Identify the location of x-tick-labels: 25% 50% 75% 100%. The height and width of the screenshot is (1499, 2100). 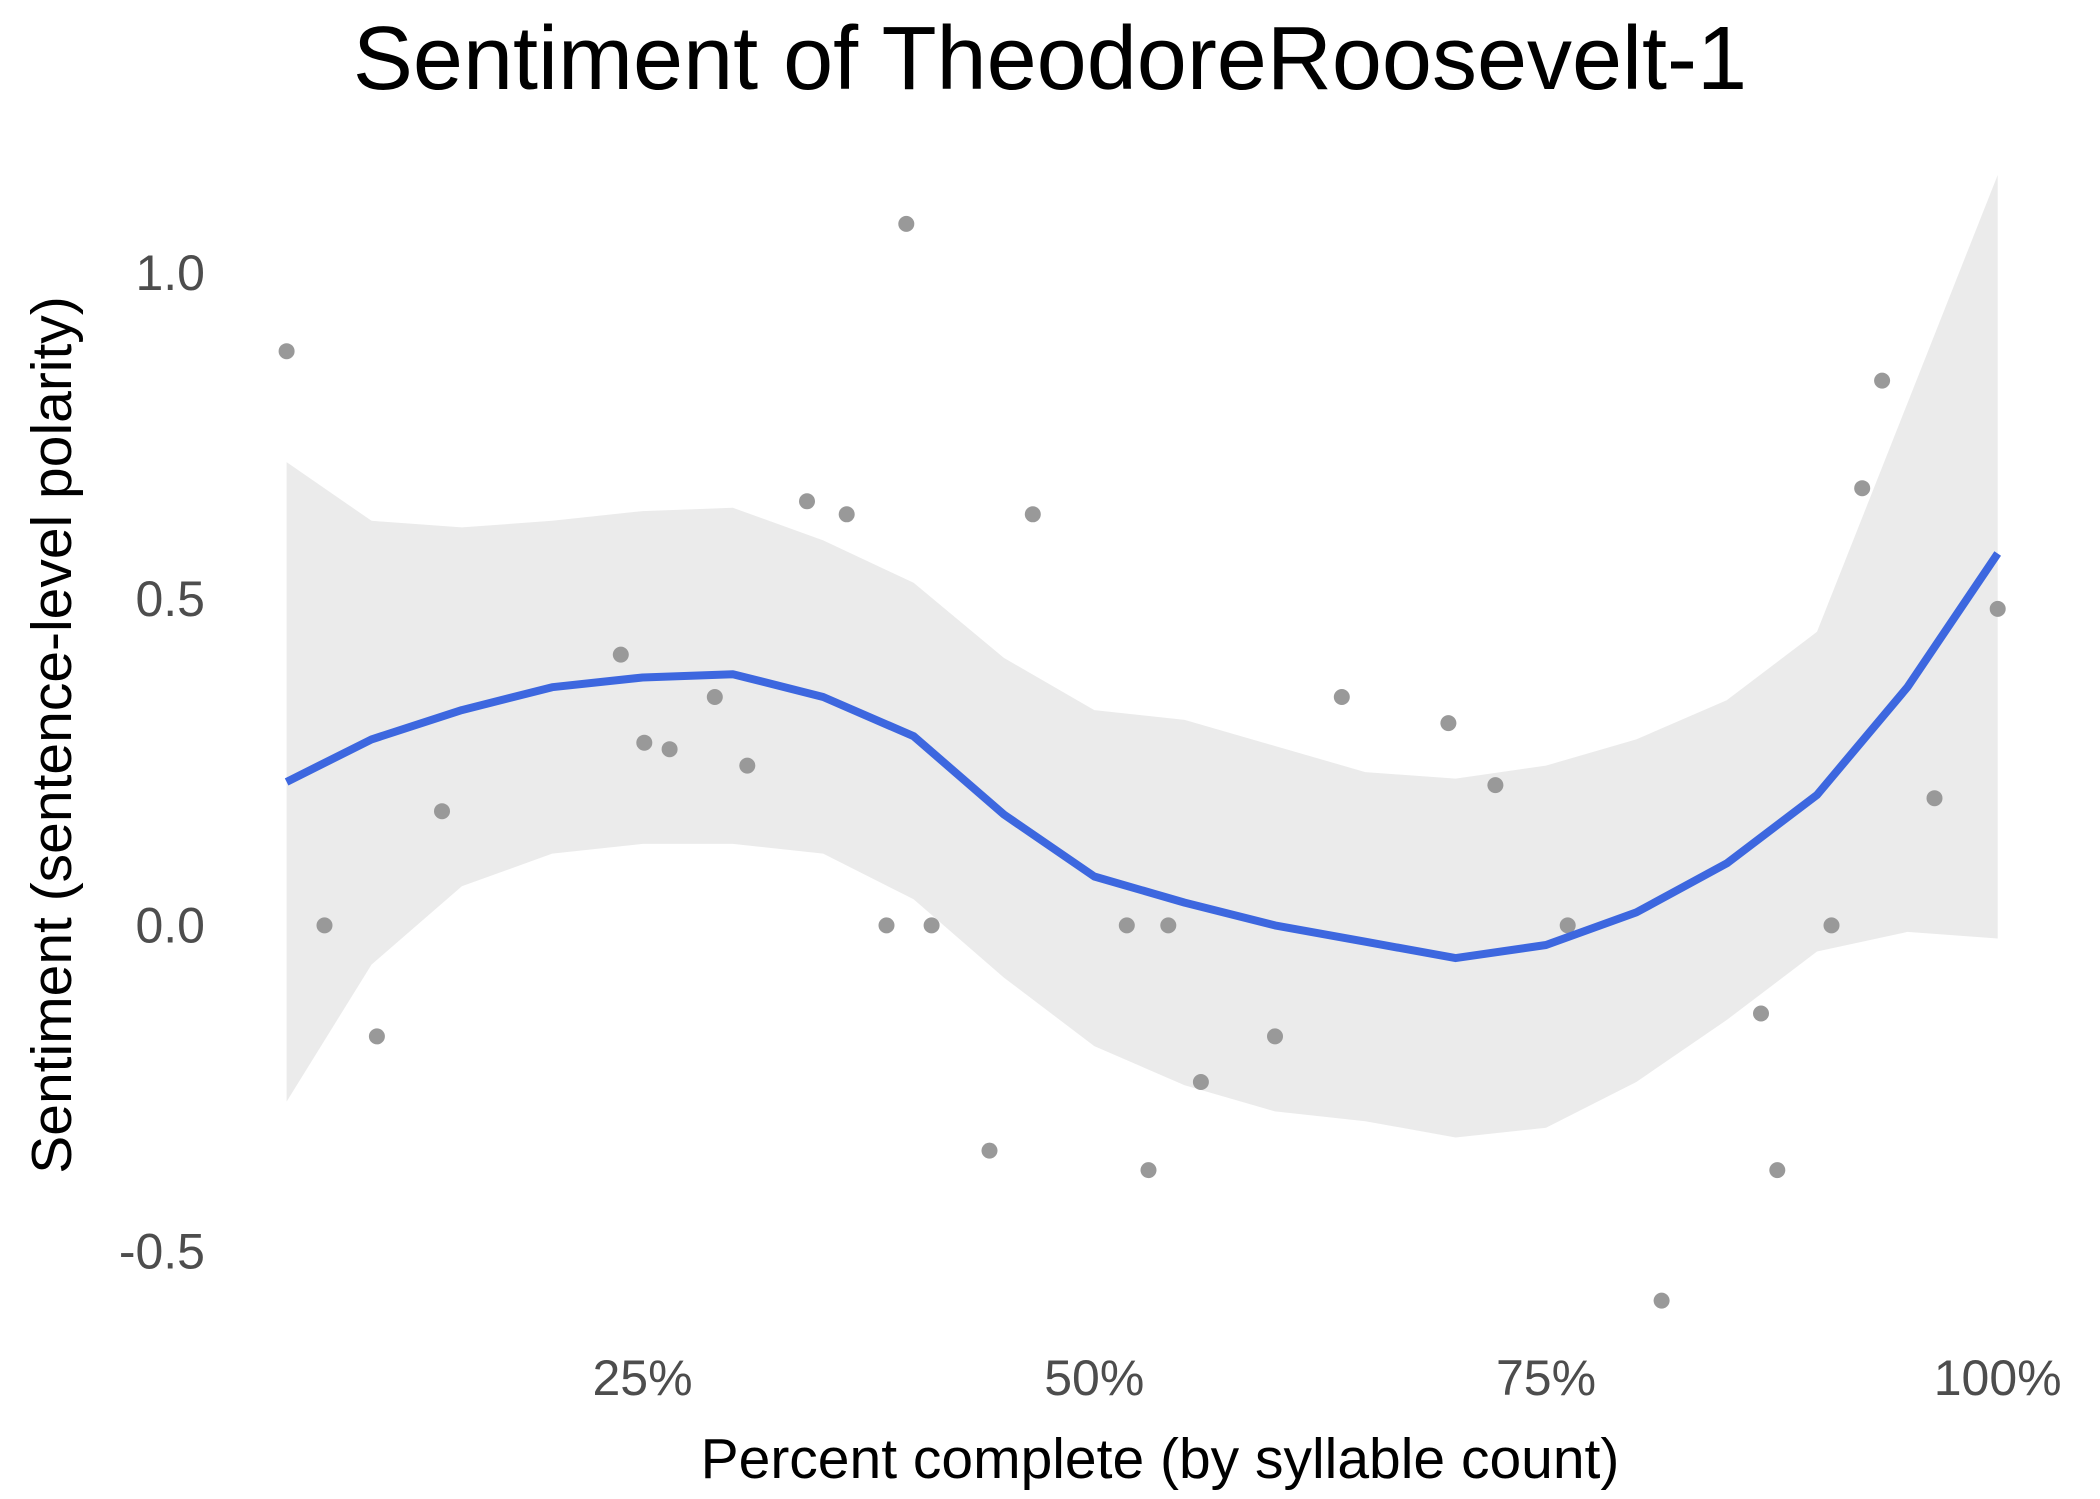
(1326, 1378).